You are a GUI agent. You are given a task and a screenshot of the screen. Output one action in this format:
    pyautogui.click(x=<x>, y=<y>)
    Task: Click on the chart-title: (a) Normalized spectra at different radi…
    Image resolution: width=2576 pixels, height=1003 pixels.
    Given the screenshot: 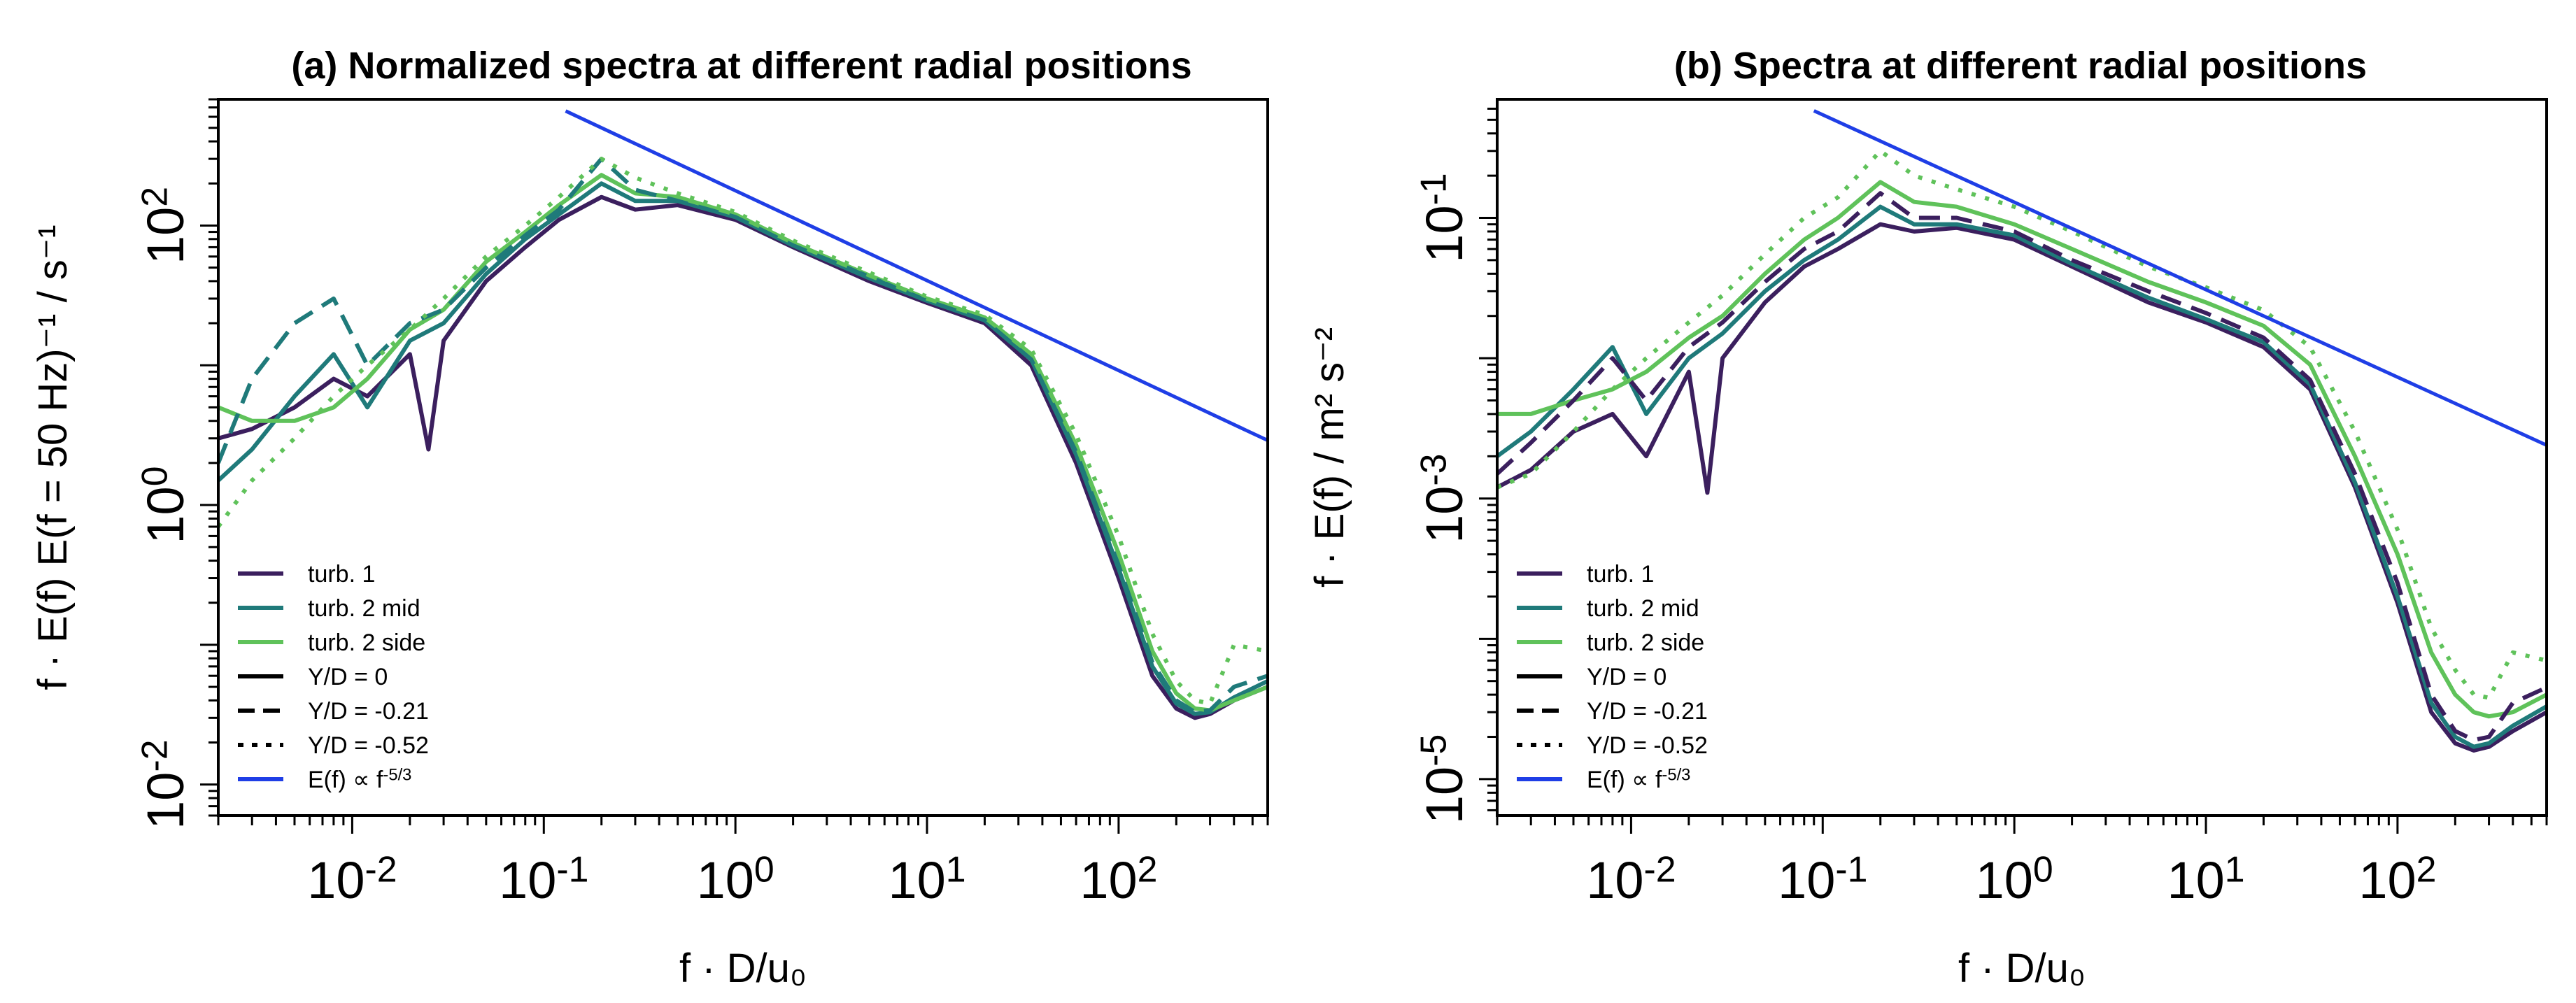 What is the action you would take?
    pyautogui.click(x=741, y=66)
    